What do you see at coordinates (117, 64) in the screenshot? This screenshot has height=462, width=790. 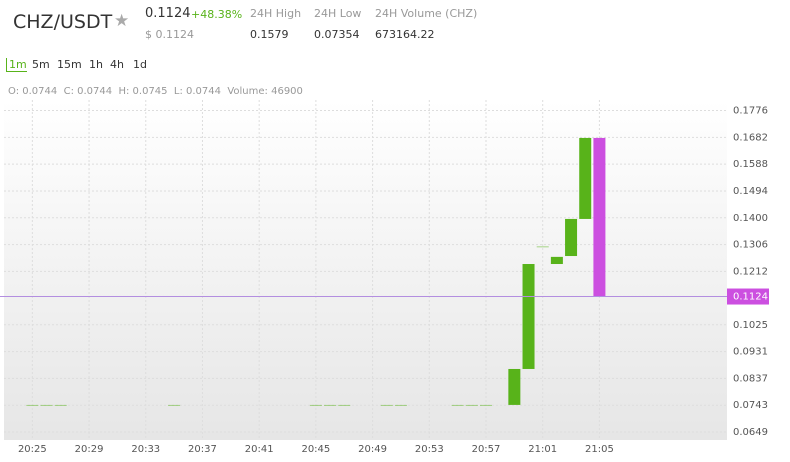 I see `interval: 4h` at bounding box center [117, 64].